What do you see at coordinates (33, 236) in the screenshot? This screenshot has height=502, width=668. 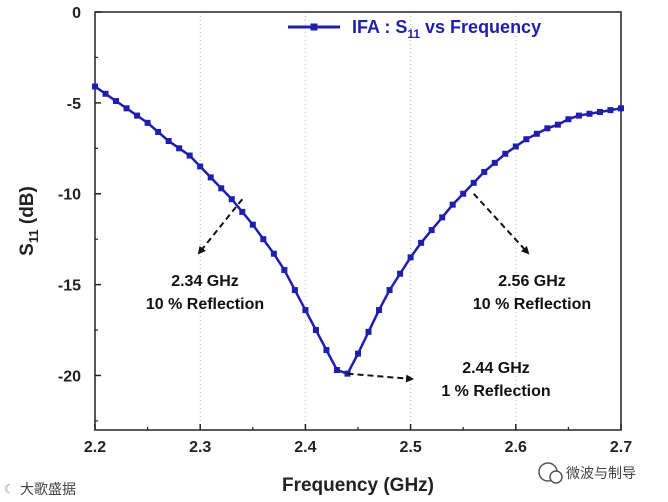 I see `y-axis-title-sub: 11` at bounding box center [33, 236].